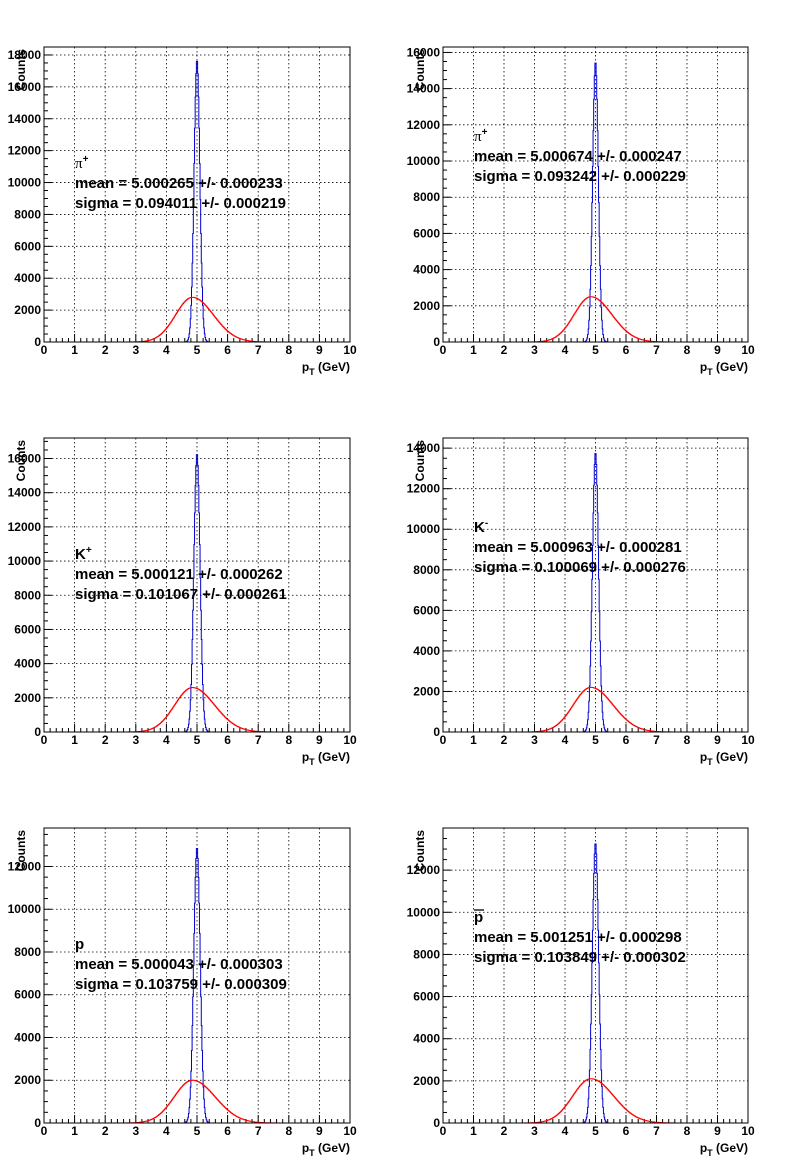 The height and width of the screenshot is (1172, 796). Describe the element at coordinates (181, 594) in the screenshot. I see `fit-sigma-text: sigma = 0.101067 +/- 0.000261` at that location.